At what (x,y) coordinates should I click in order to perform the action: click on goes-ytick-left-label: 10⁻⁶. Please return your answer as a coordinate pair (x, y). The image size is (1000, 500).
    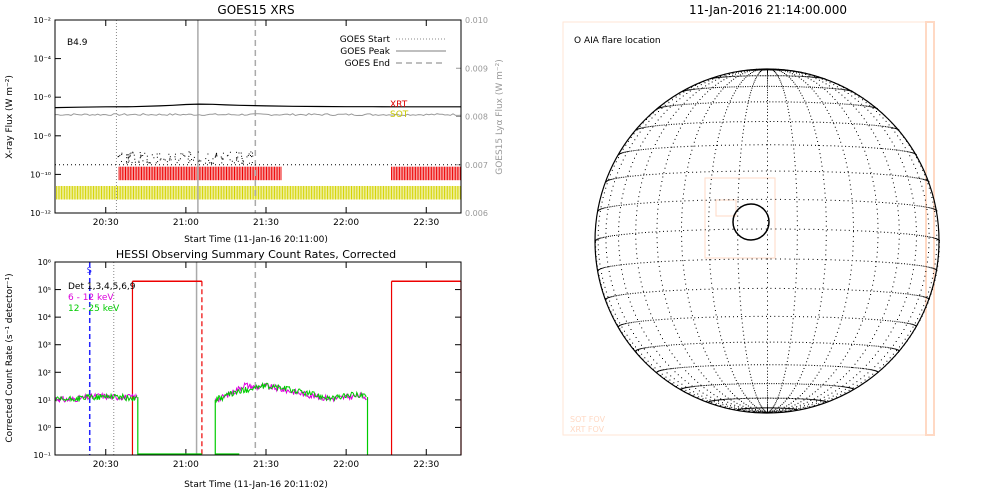
    Looking at the image, I should click on (42, 97).